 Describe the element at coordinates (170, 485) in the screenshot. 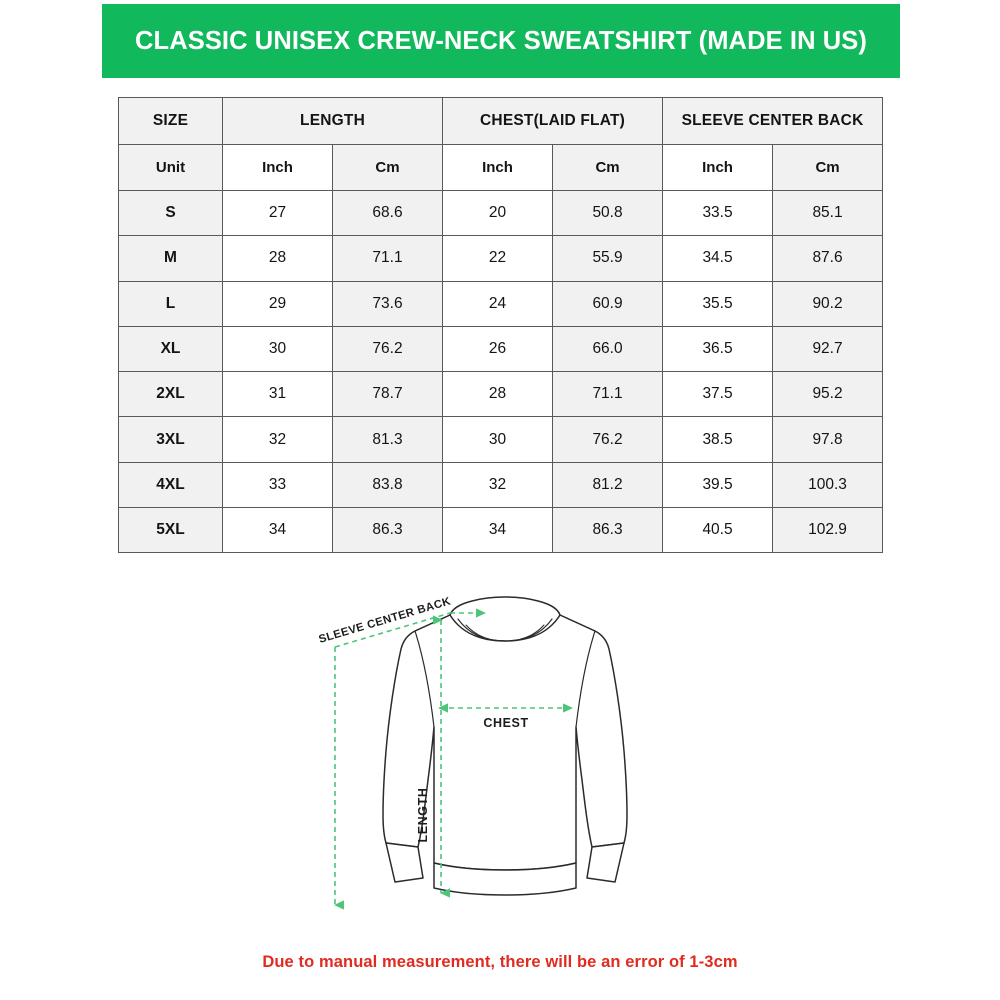

I see `cell-size: 4XL` at that location.